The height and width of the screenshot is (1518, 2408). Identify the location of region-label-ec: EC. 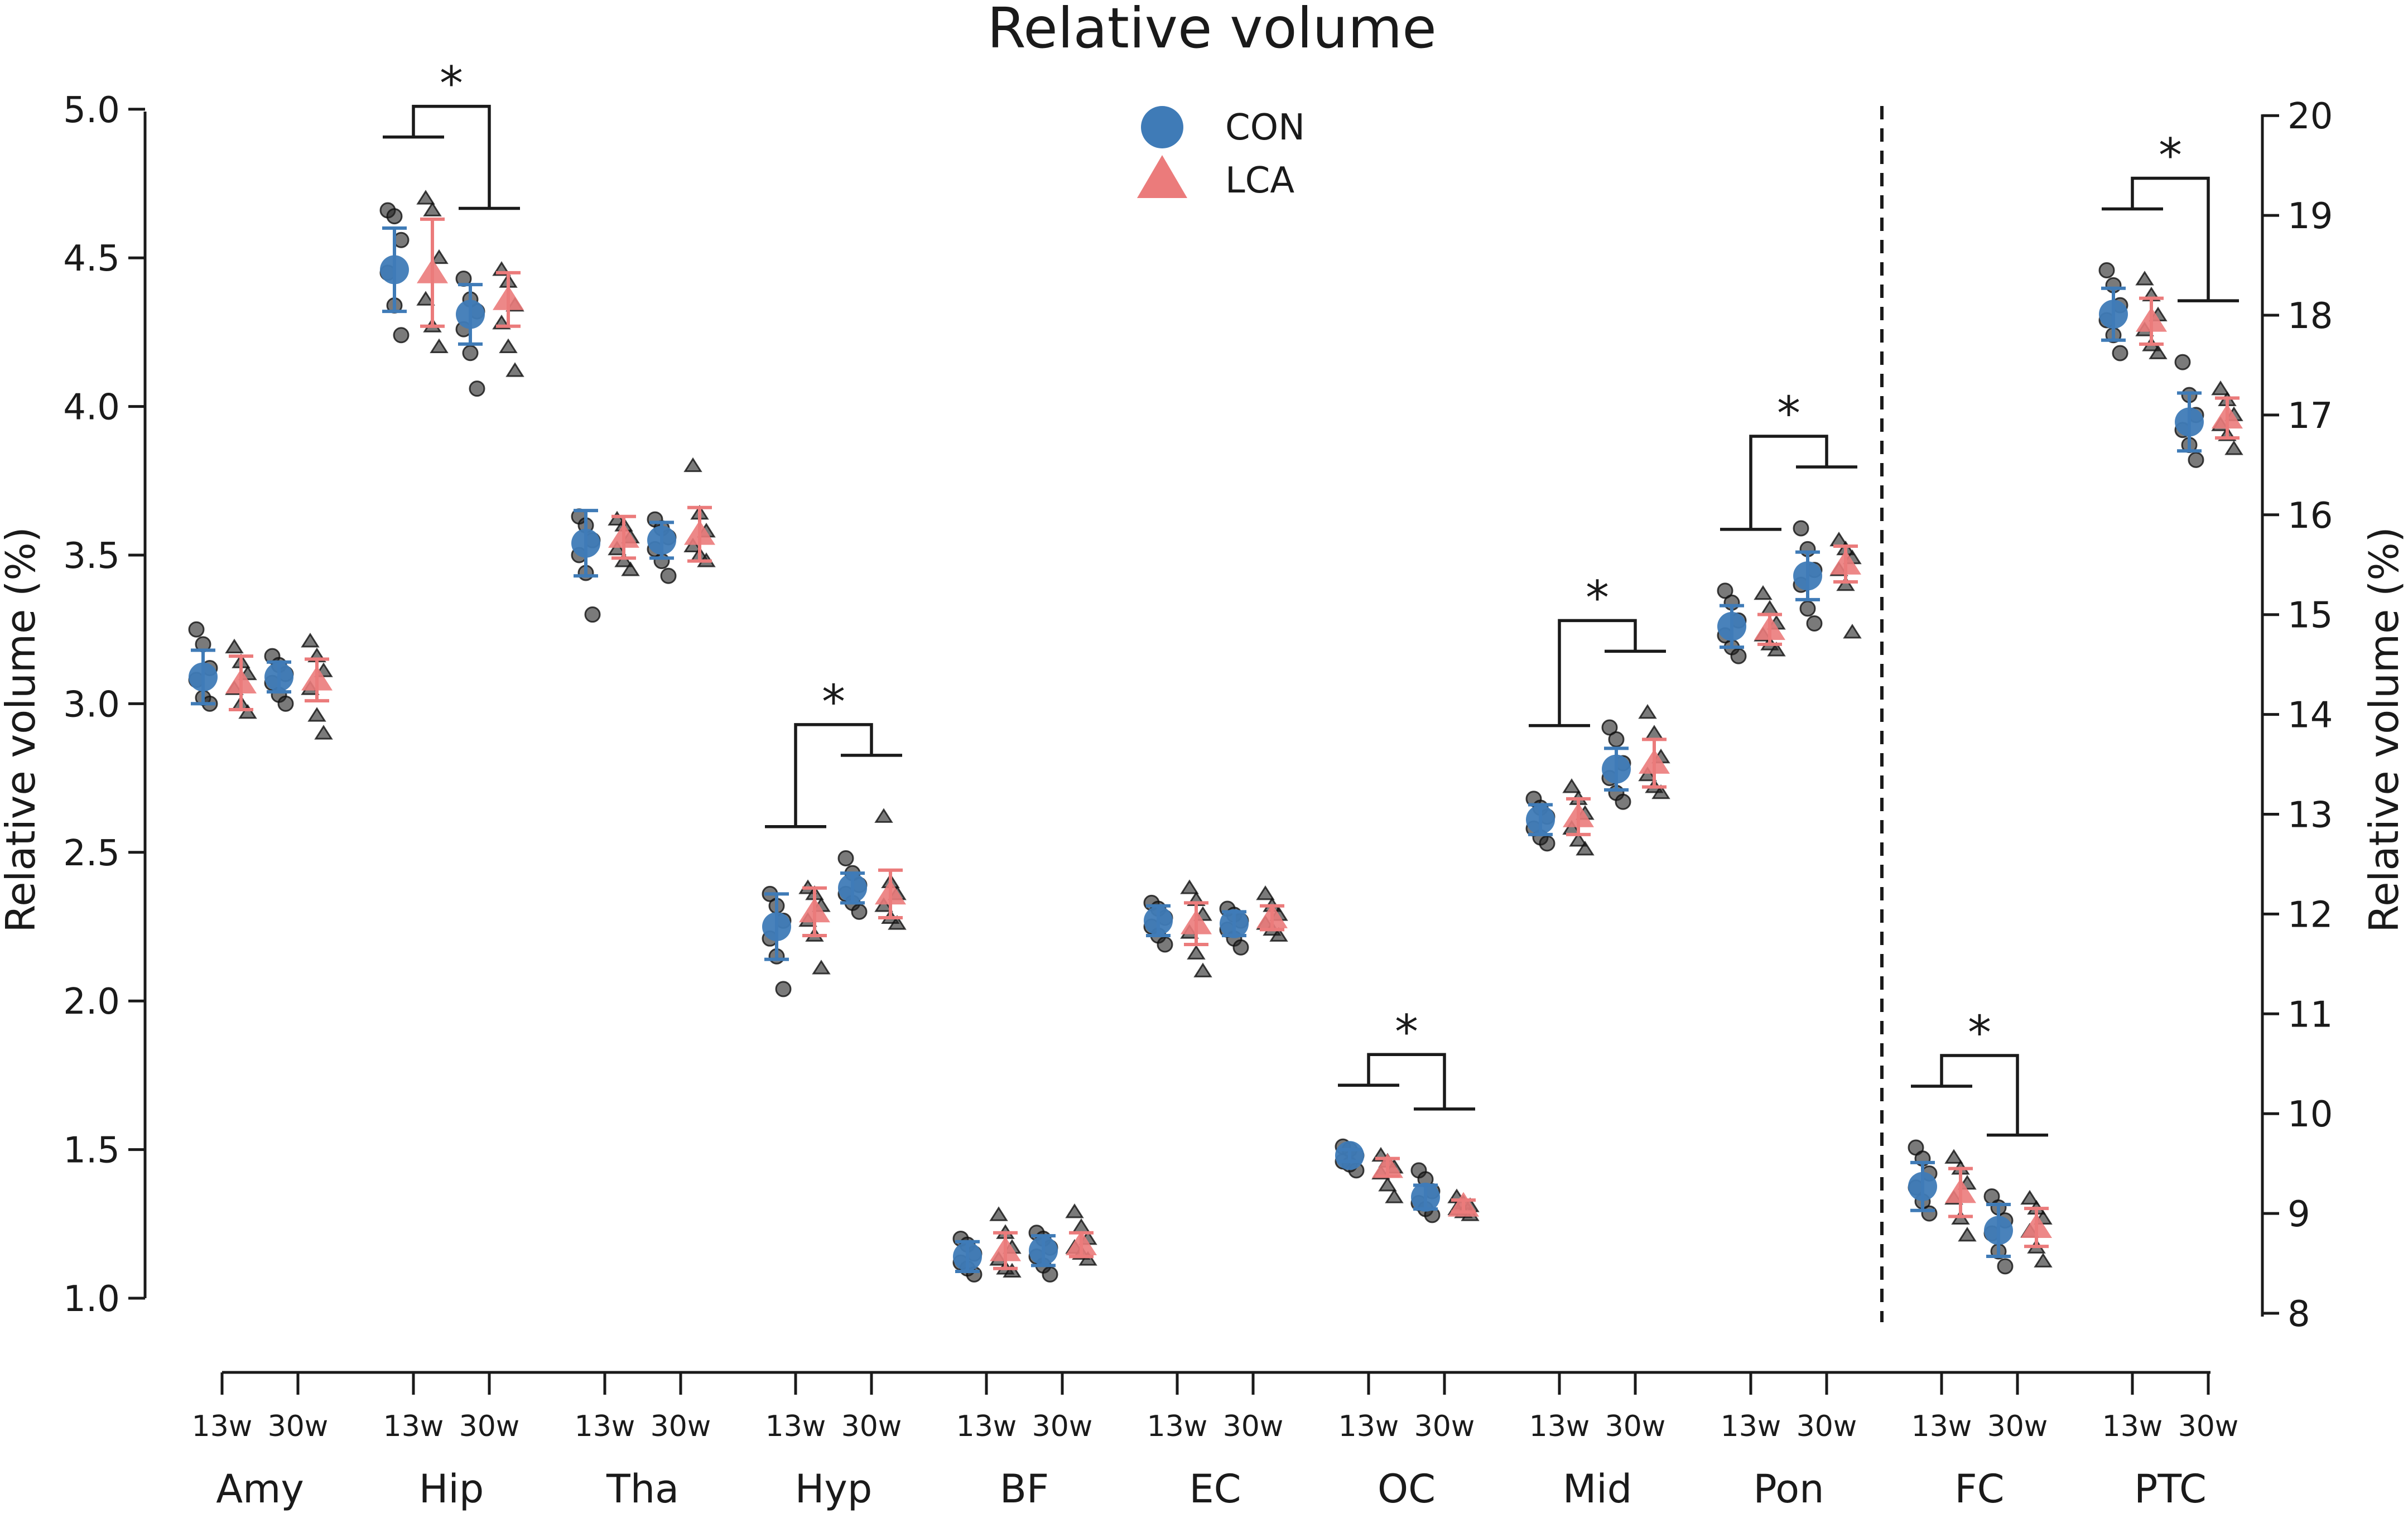
(1215, 1489).